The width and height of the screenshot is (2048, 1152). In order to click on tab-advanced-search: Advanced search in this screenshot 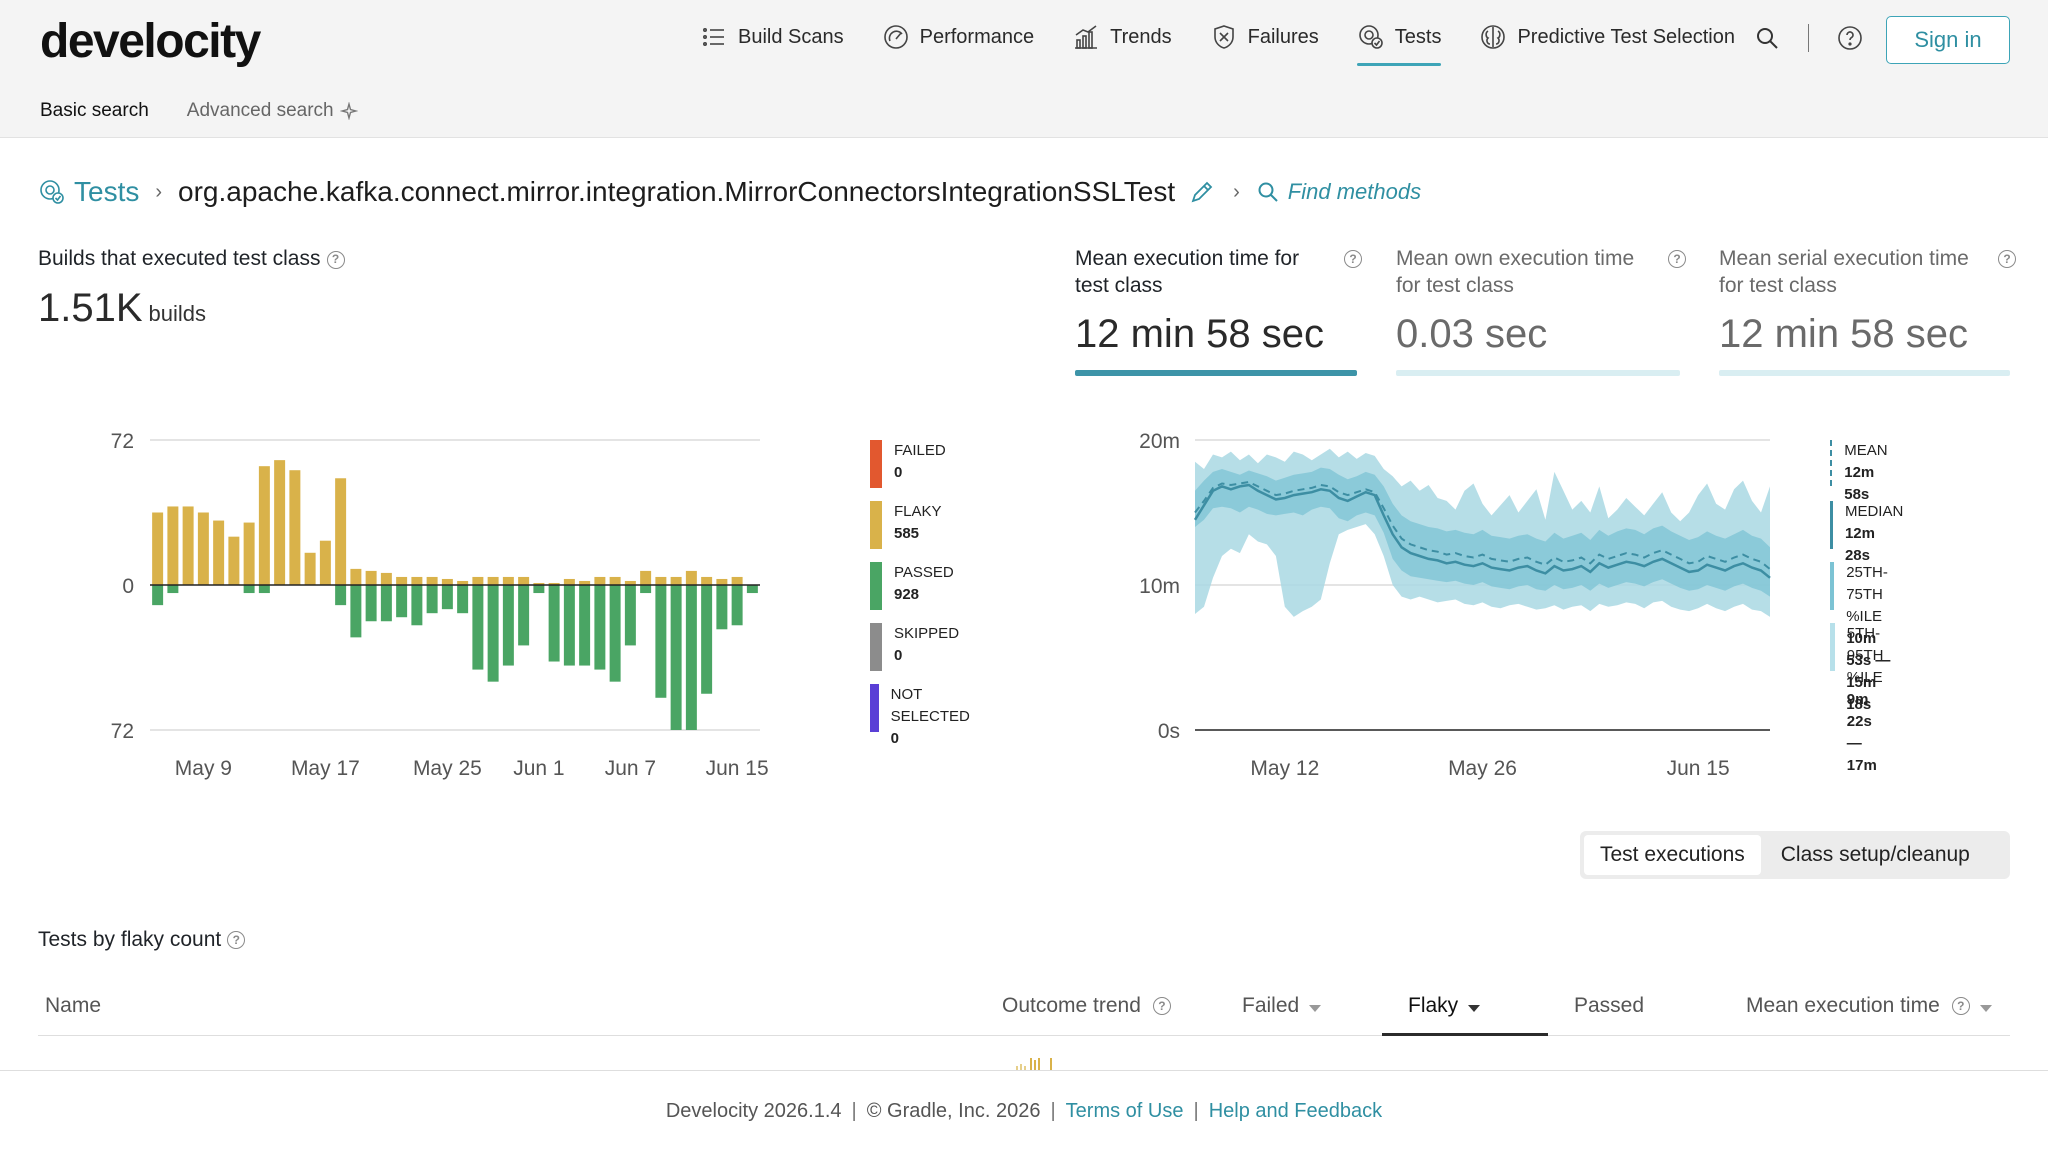, I will do `click(272, 111)`.